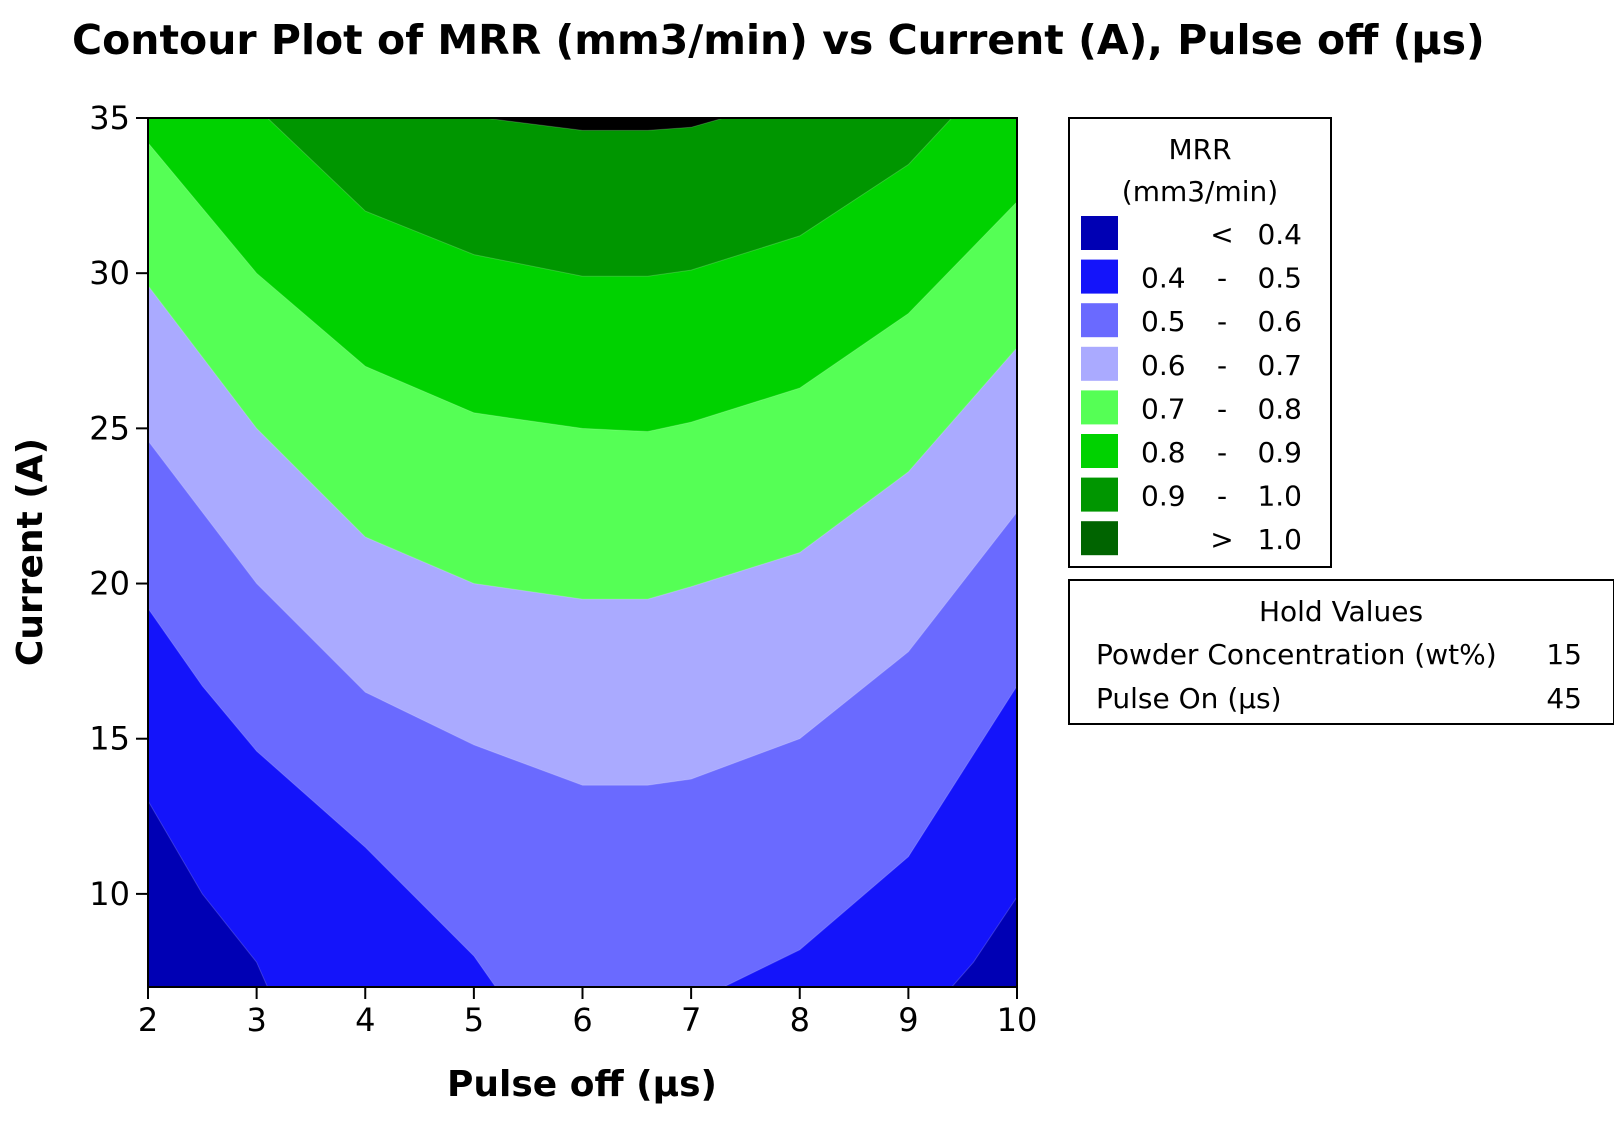 This screenshot has height=1122, width=1614. I want to click on legend-low: 0.8, so click(1163, 452).